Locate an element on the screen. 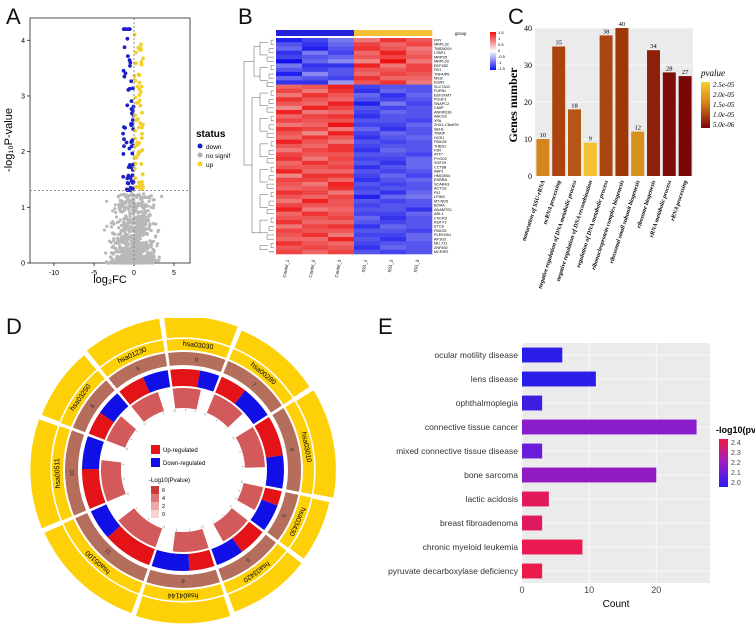  go-bar-value-label: 9 is located at coordinates (590, 139).